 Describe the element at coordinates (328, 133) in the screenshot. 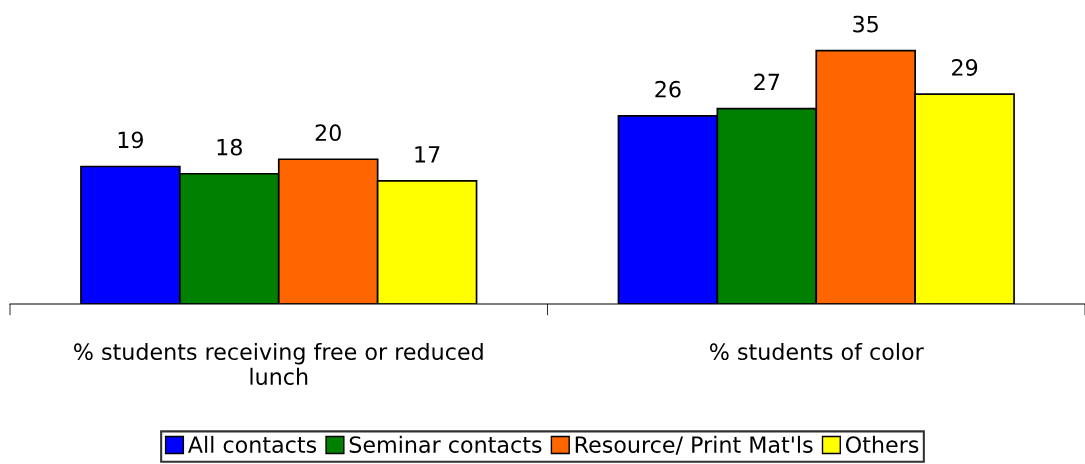

I see `data-label: 20` at that location.